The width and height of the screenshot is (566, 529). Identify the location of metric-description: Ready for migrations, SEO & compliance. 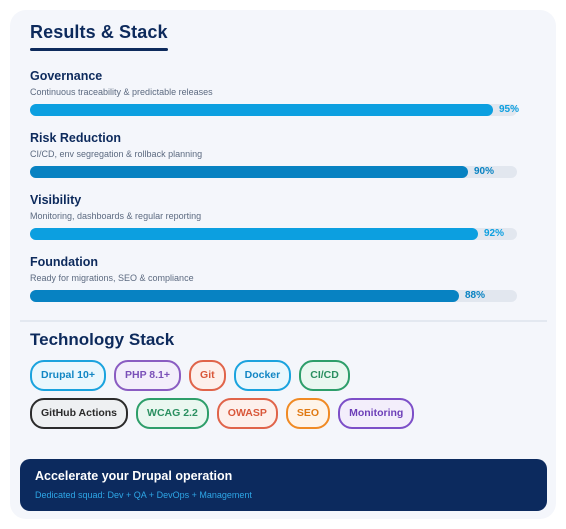
(112, 278).